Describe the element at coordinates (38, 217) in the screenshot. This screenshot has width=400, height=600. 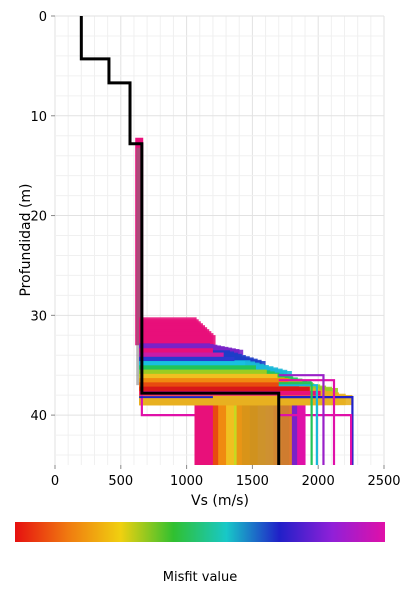
I see `y-tick-label: 20` at that location.